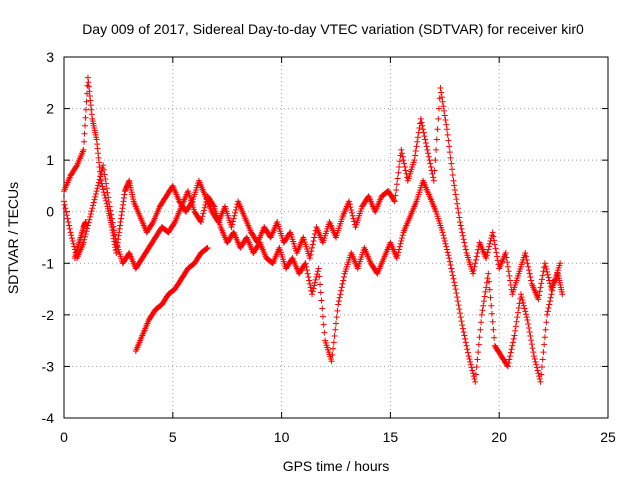  Describe the element at coordinates (64, 437) in the screenshot. I see `x-tick-label: 0` at that location.